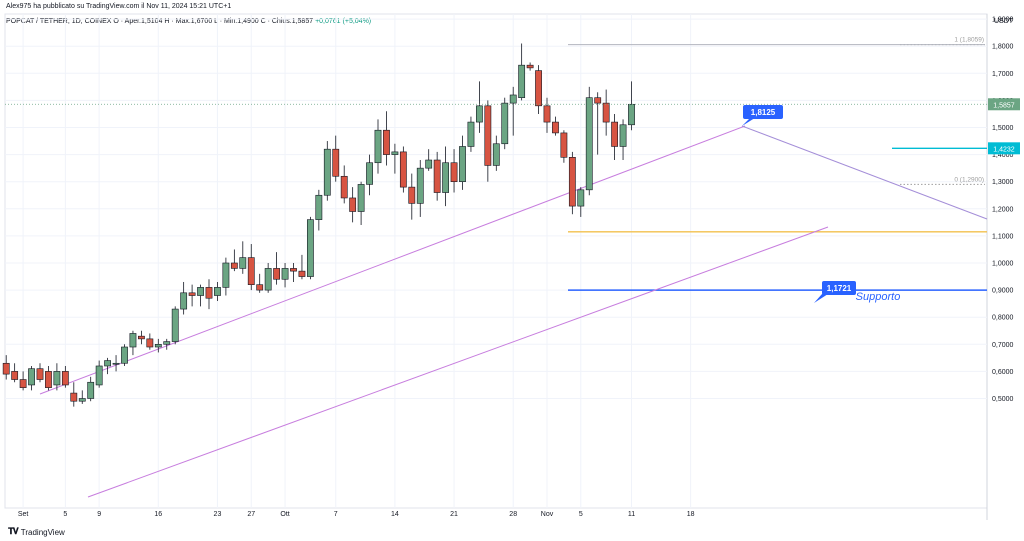 This screenshot has height=541, width=1024. Describe the element at coordinates (513, 514) in the screenshot. I see `x-tick-label: 28` at that location.